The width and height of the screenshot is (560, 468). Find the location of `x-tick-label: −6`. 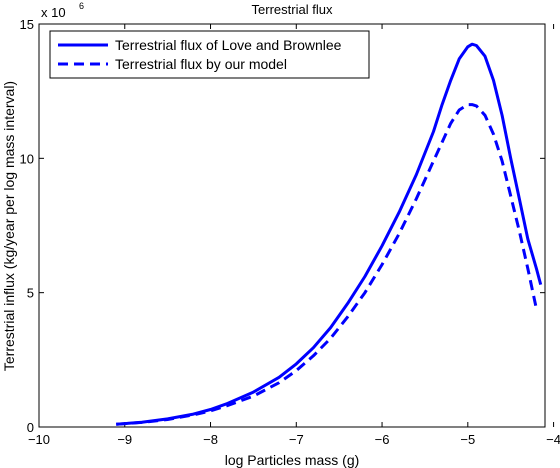

x-tick-label: −6 is located at coordinates (382, 439).